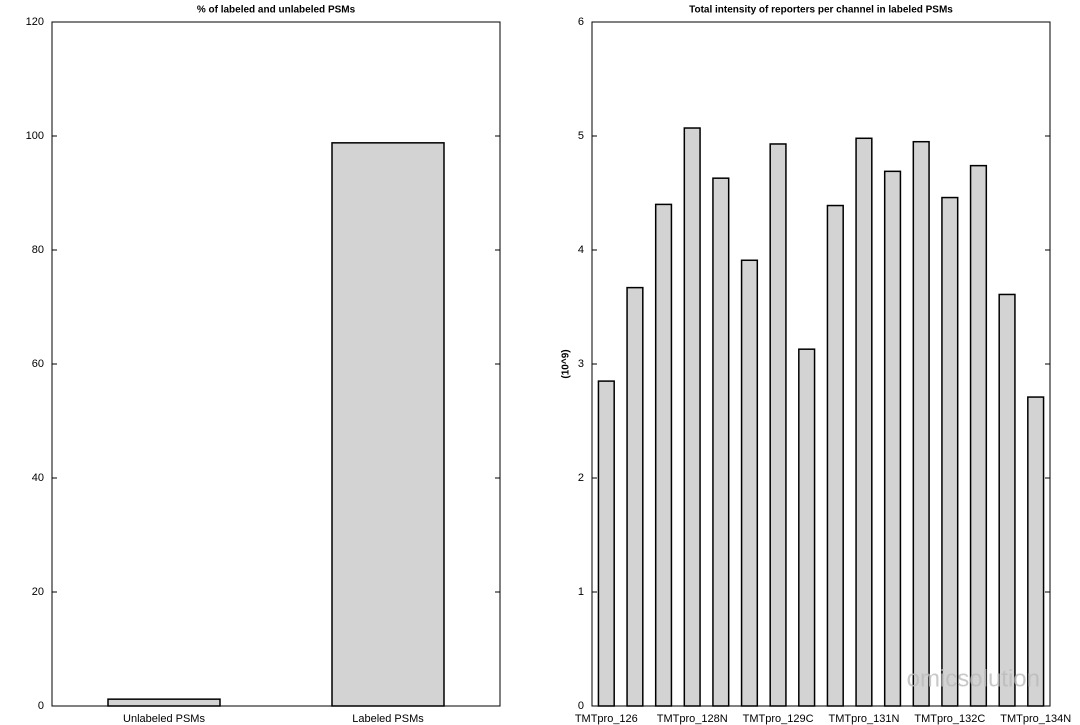 This screenshot has height=725, width=1080. Describe the element at coordinates (581, 22) in the screenshot. I see `y-tick-label: 6` at that location.